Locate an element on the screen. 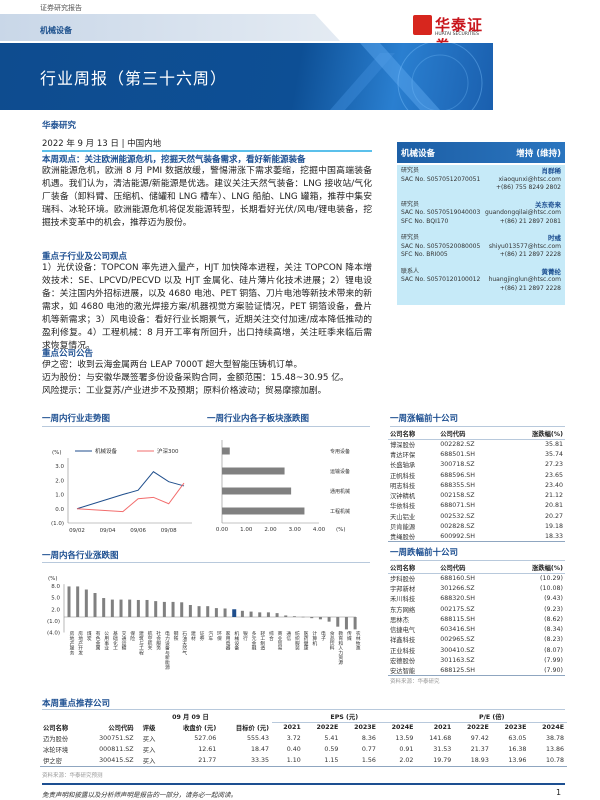 This screenshot has width=600, height=800. company-code: 688320.SH is located at coordinates (457, 599).